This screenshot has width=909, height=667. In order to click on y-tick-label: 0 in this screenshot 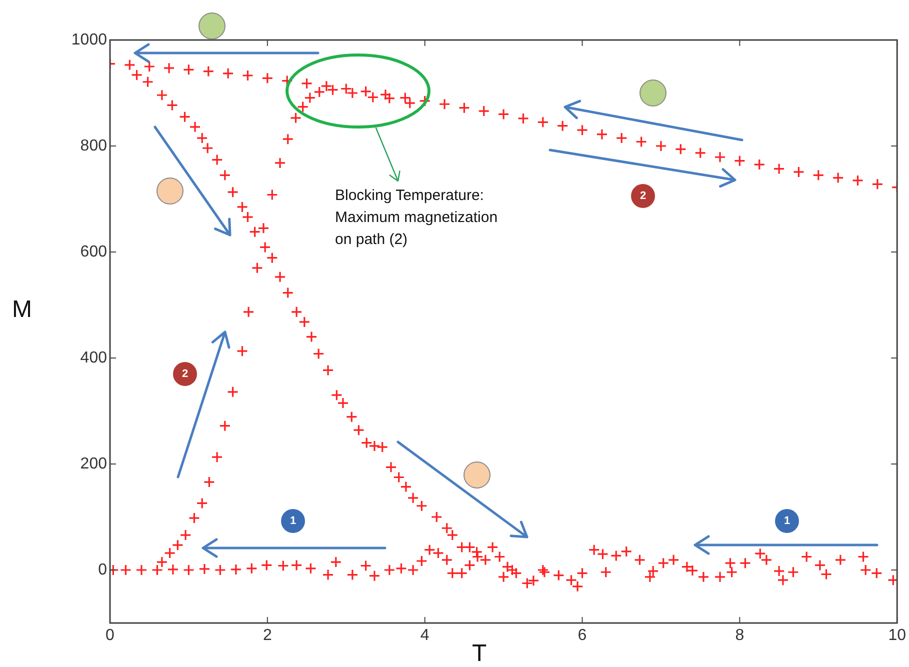, I will do `click(103, 569)`.